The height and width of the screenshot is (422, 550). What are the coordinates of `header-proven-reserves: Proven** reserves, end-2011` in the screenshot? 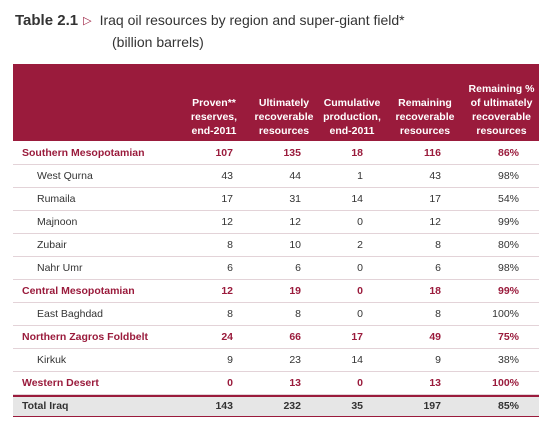 It's located at (214, 117).